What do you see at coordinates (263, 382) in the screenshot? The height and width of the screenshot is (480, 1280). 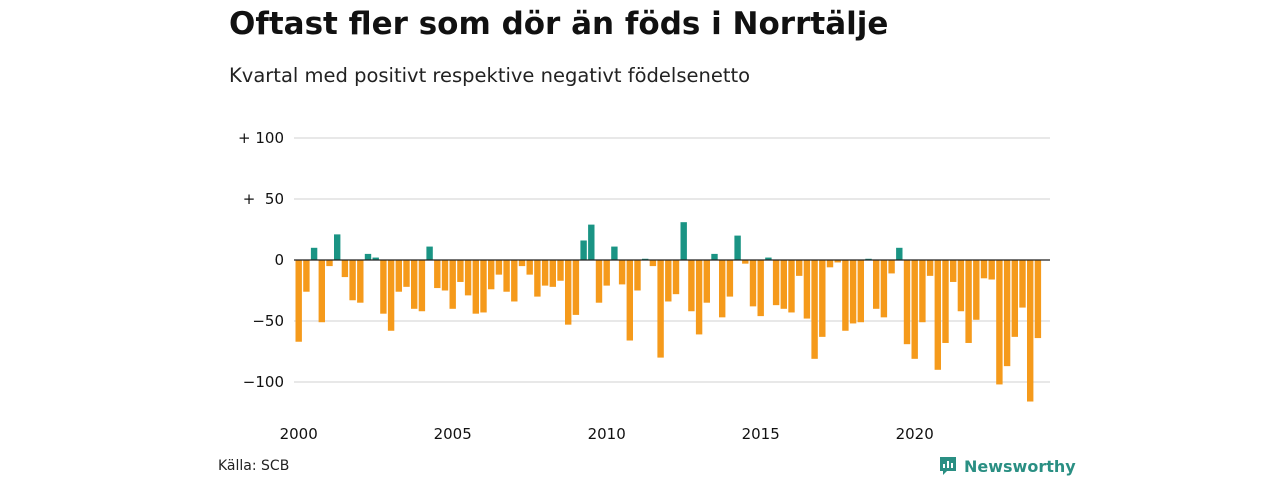 I see `y-tick-label: −100` at bounding box center [263, 382].